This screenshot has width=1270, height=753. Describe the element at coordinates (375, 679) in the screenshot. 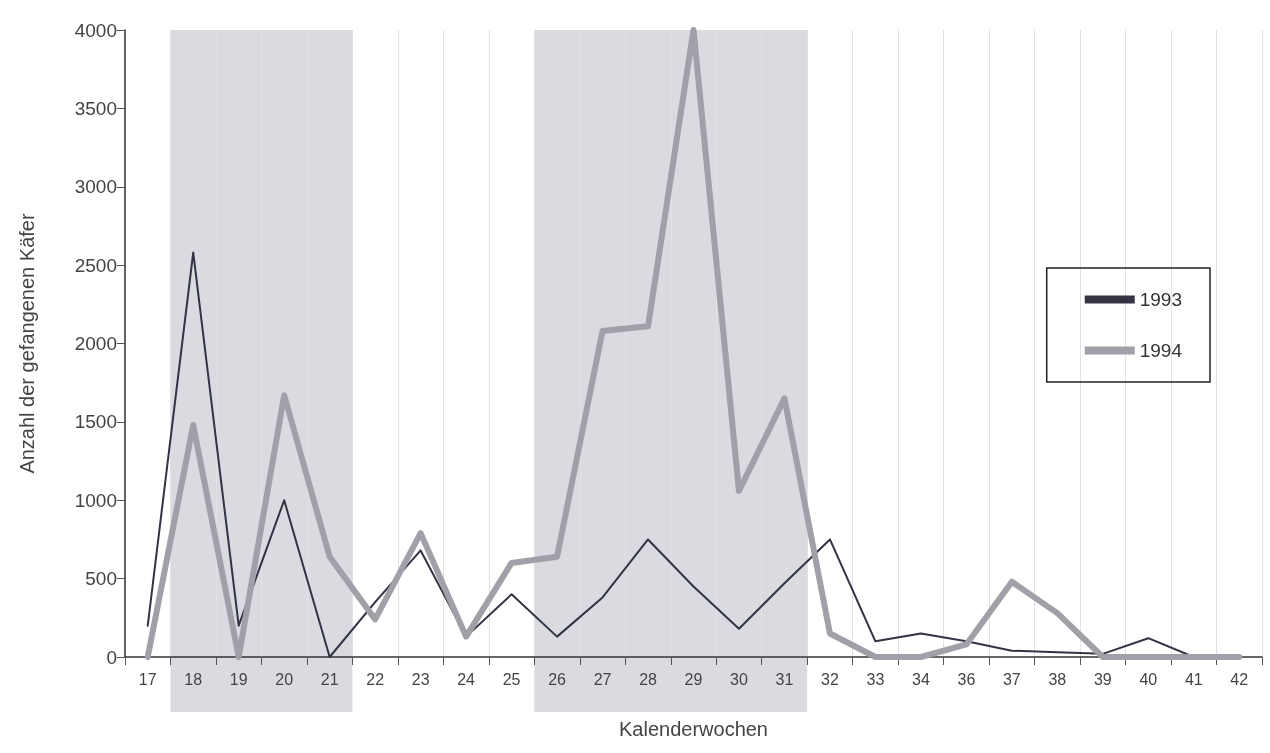

I see `x-tick-label: 22` at that location.